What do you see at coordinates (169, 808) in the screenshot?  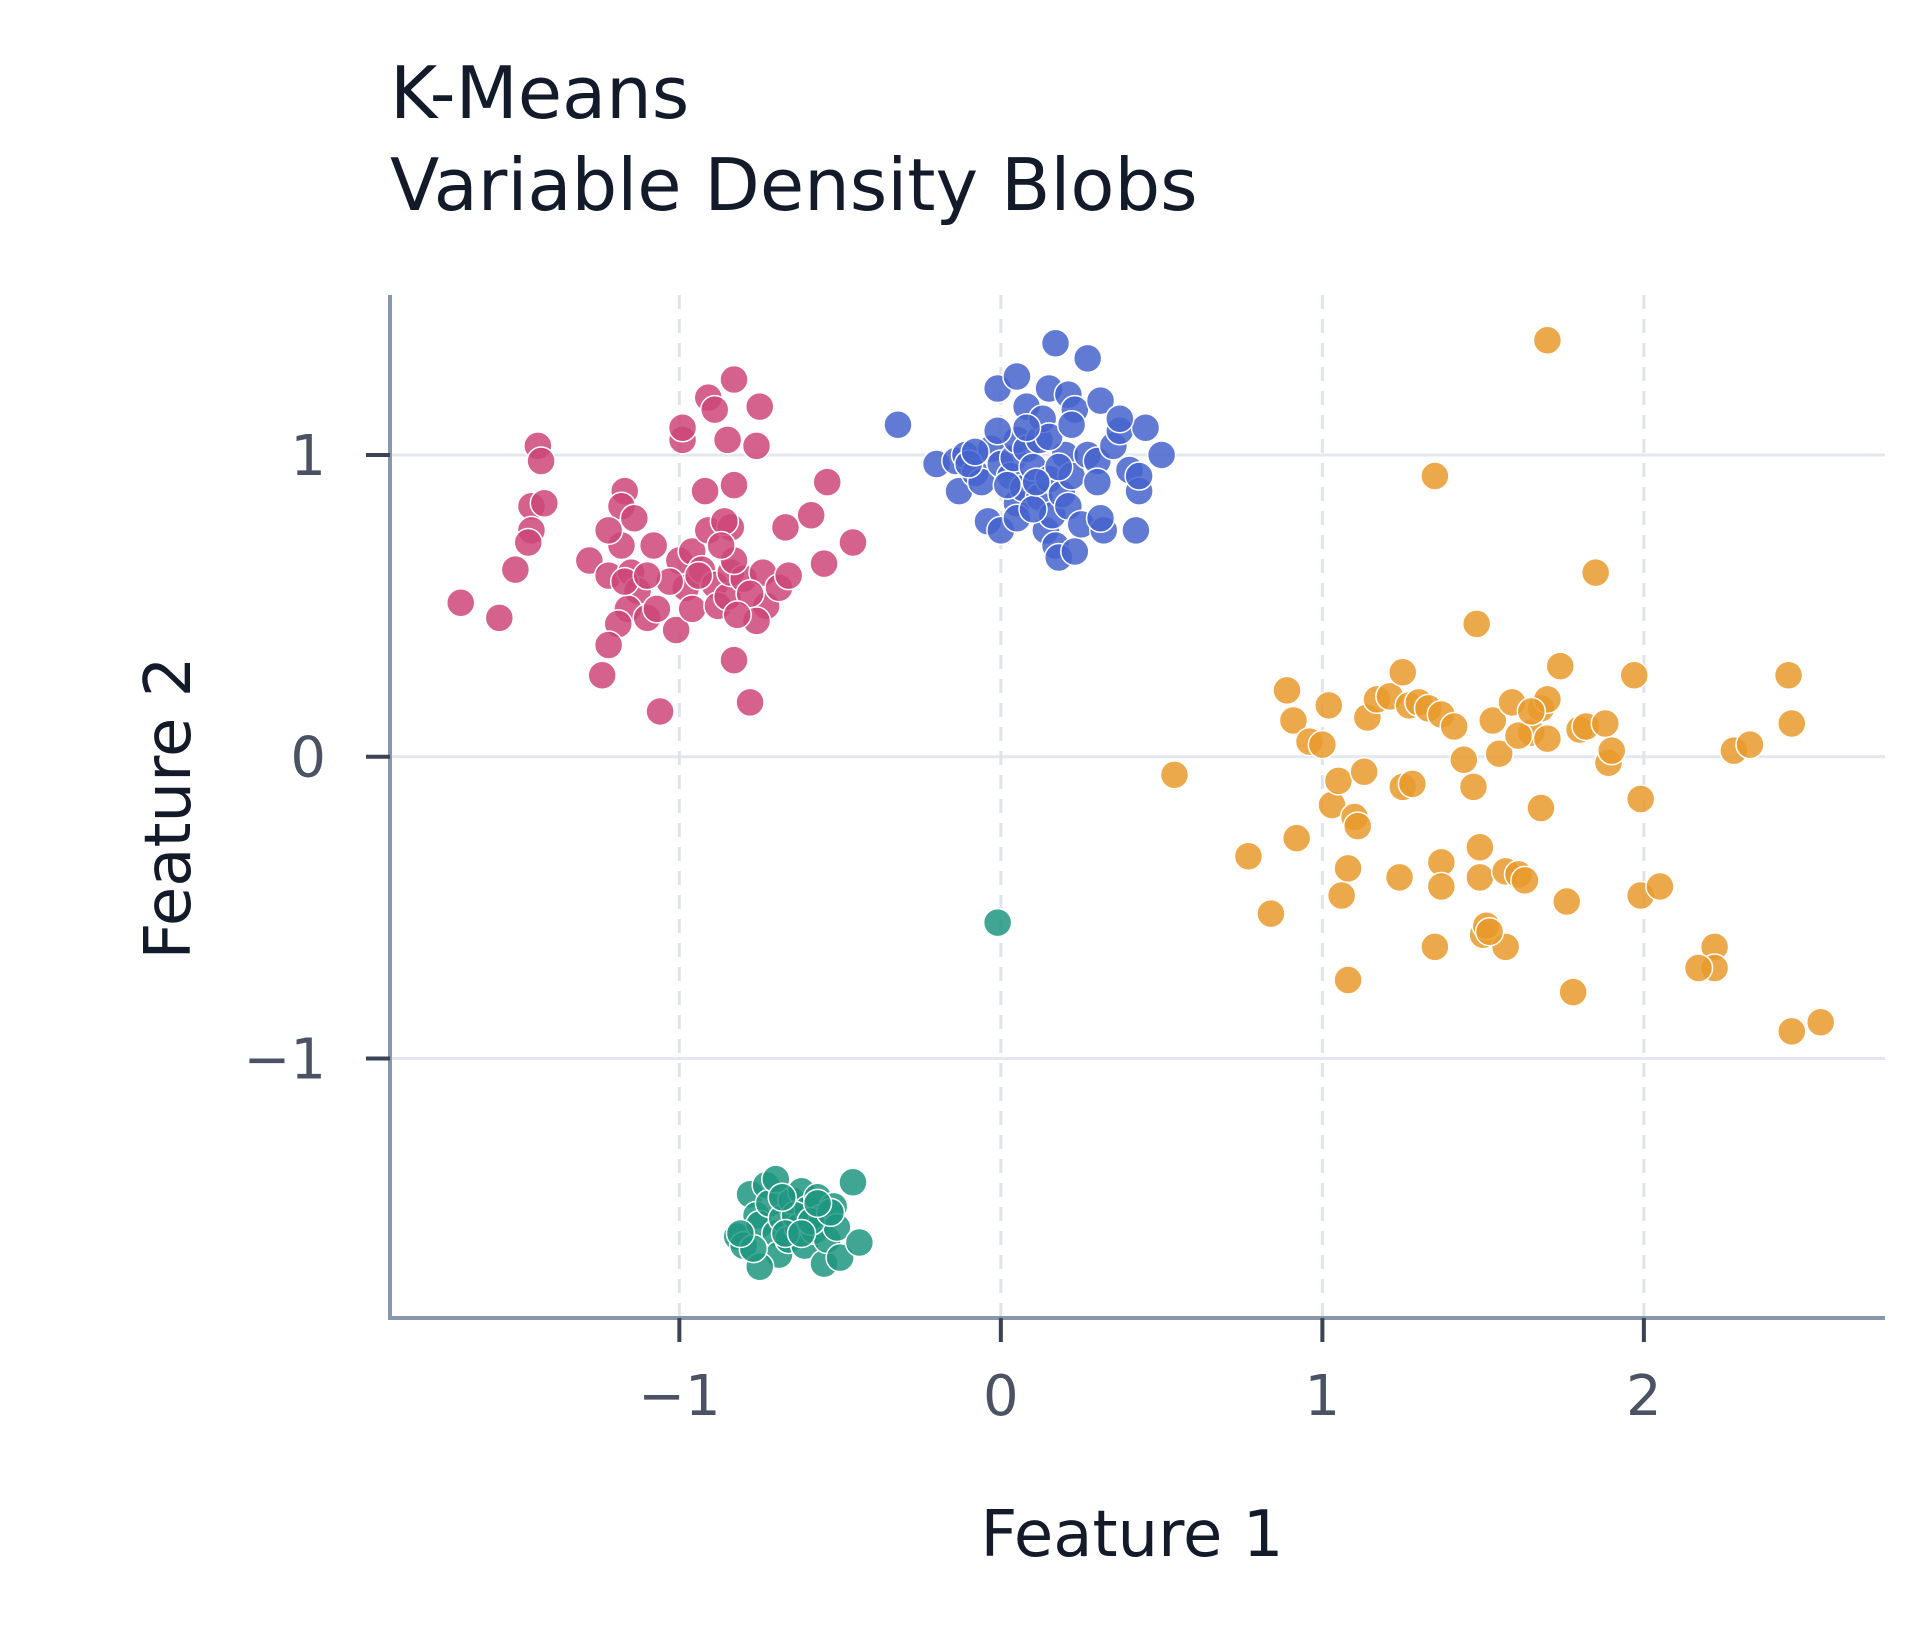 I see `y-axis-title: Feature 2` at bounding box center [169, 808].